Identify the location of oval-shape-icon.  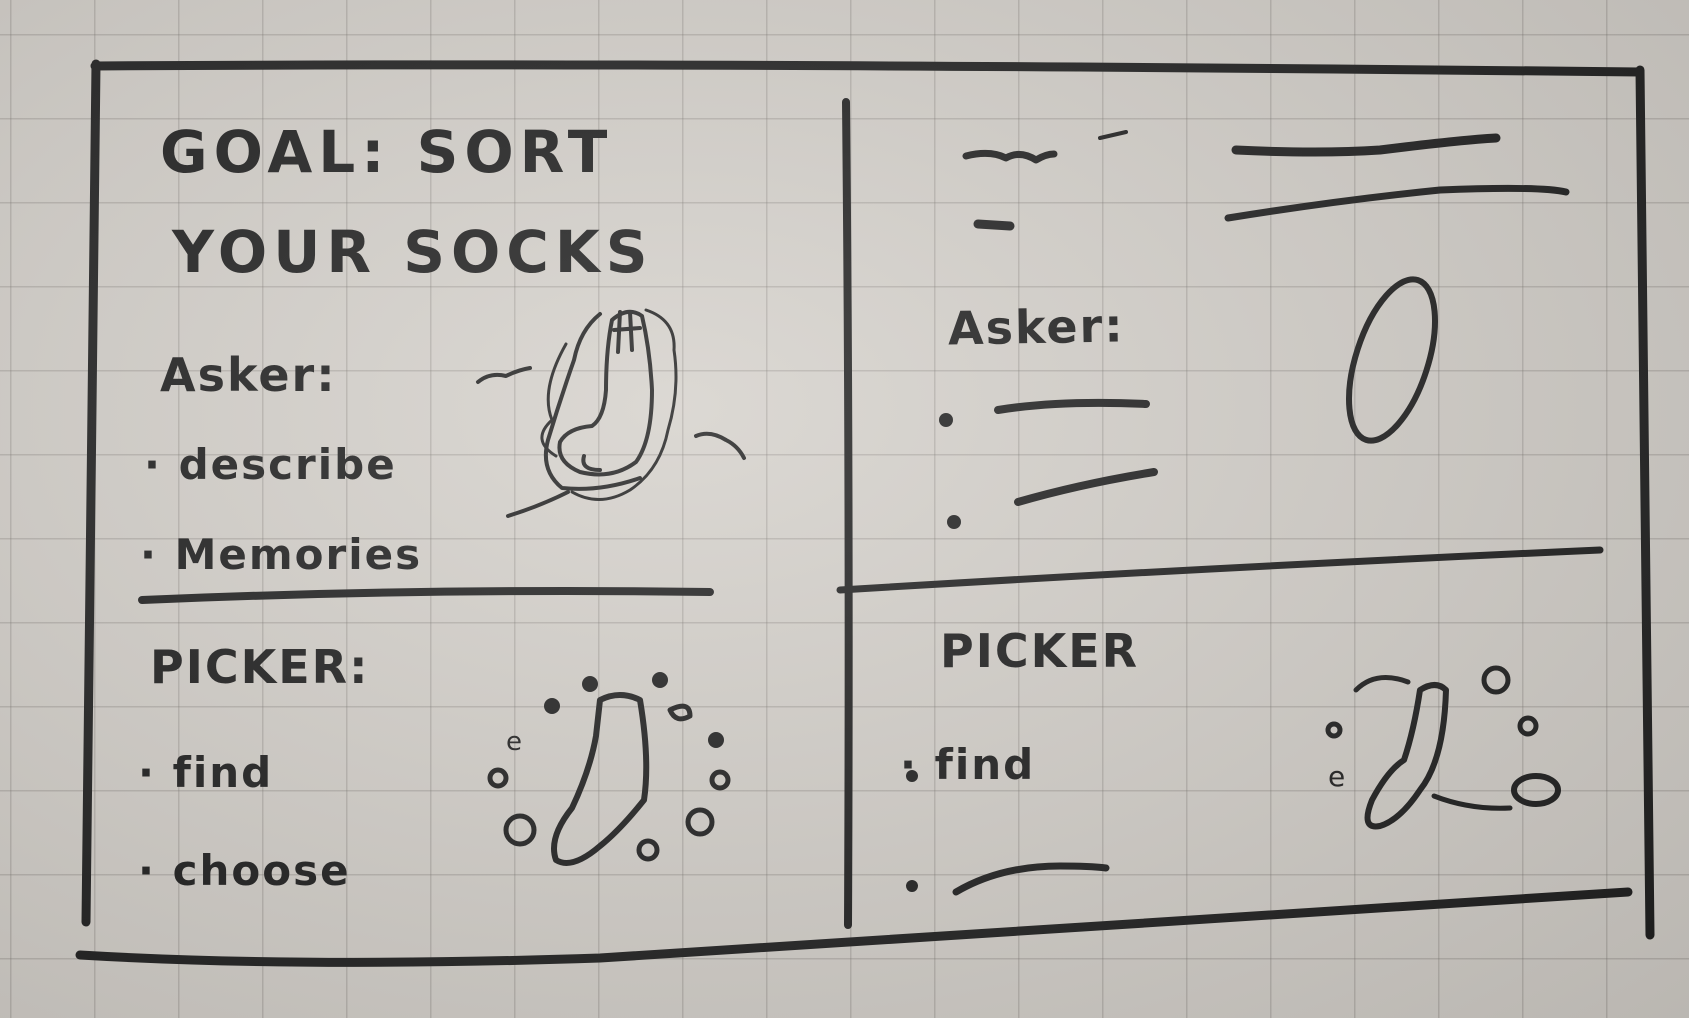
(1392, 360).